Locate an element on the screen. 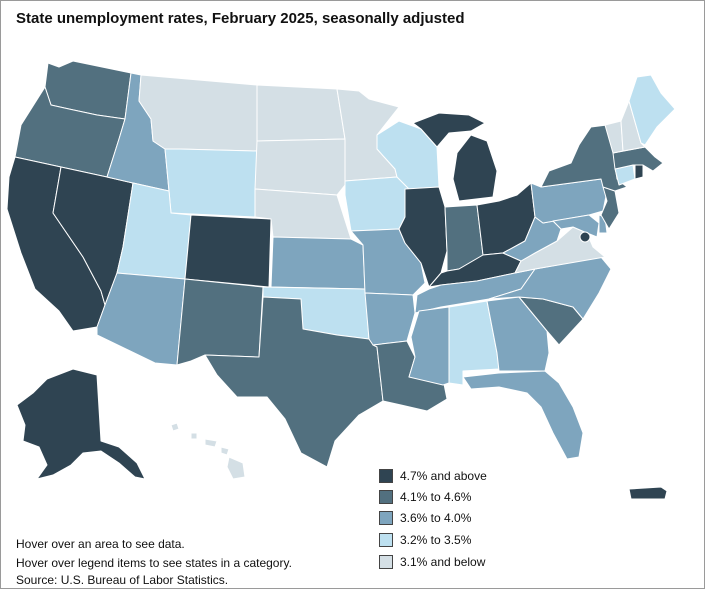 Image resolution: width=705 pixels, height=589 pixels. state-MD is located at coordinates (576, 226).